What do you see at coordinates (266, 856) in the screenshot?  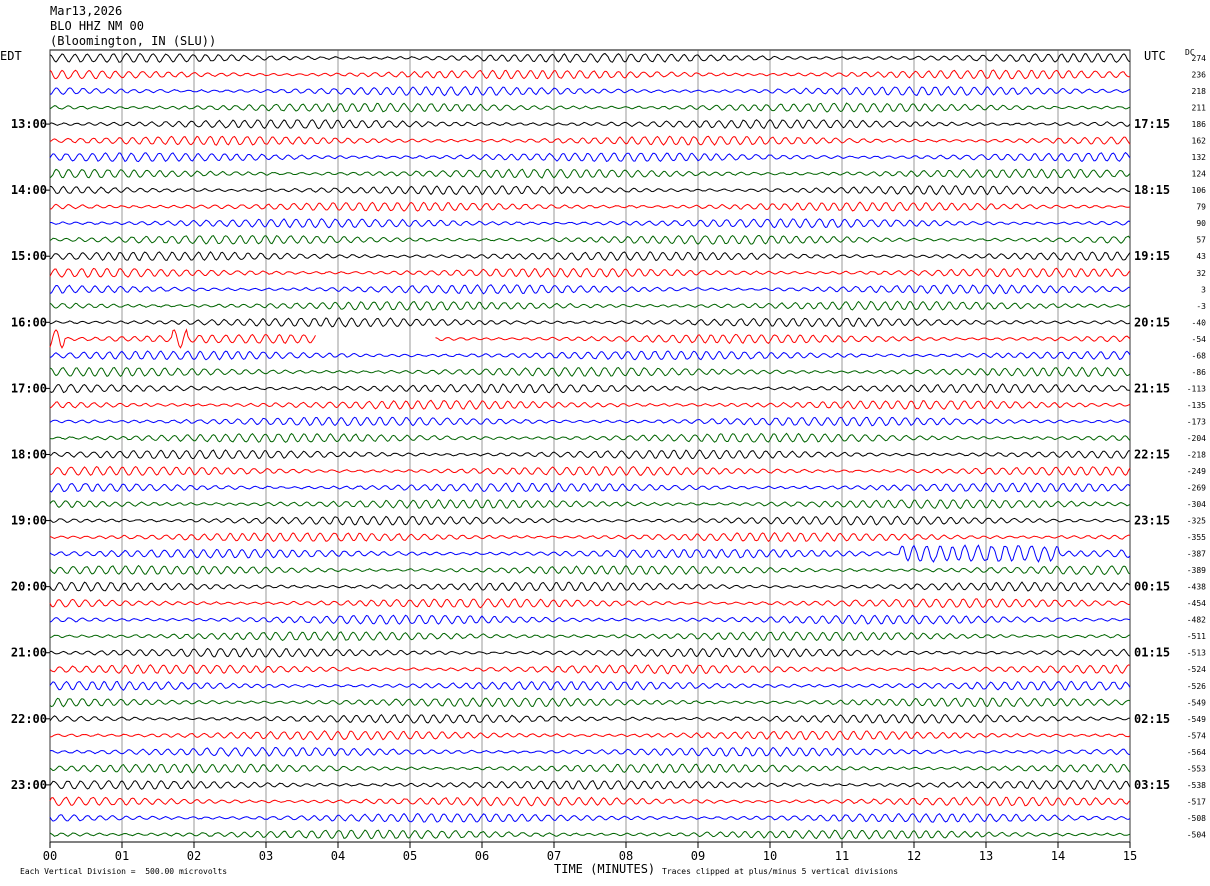 I see `x-tick-label: 03` at bounding box center [266, 856].